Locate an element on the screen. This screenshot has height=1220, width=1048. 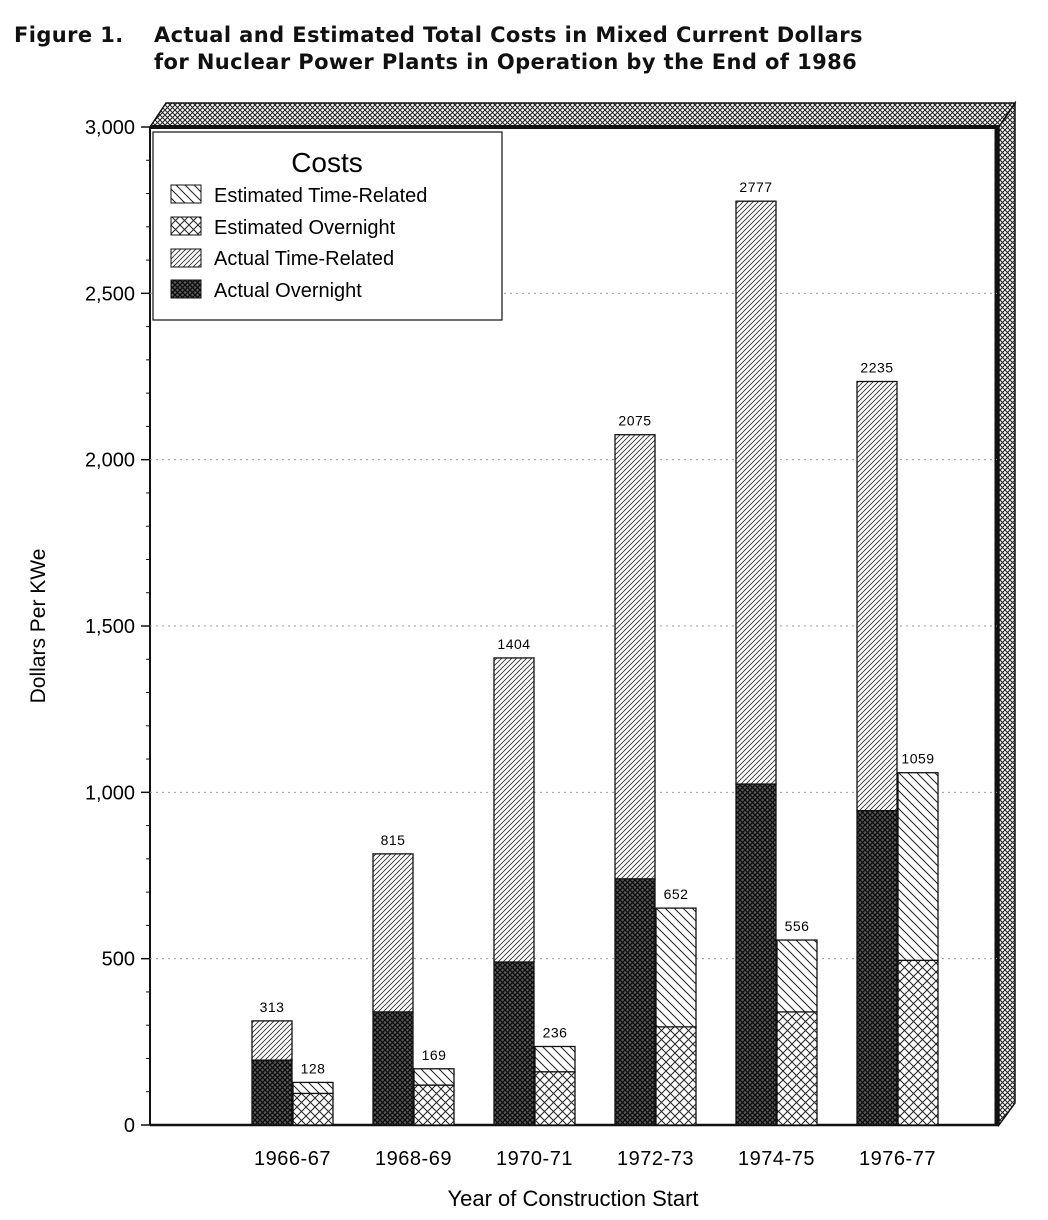
y-tick-label: 0 is located at coordinates (129, 1126).